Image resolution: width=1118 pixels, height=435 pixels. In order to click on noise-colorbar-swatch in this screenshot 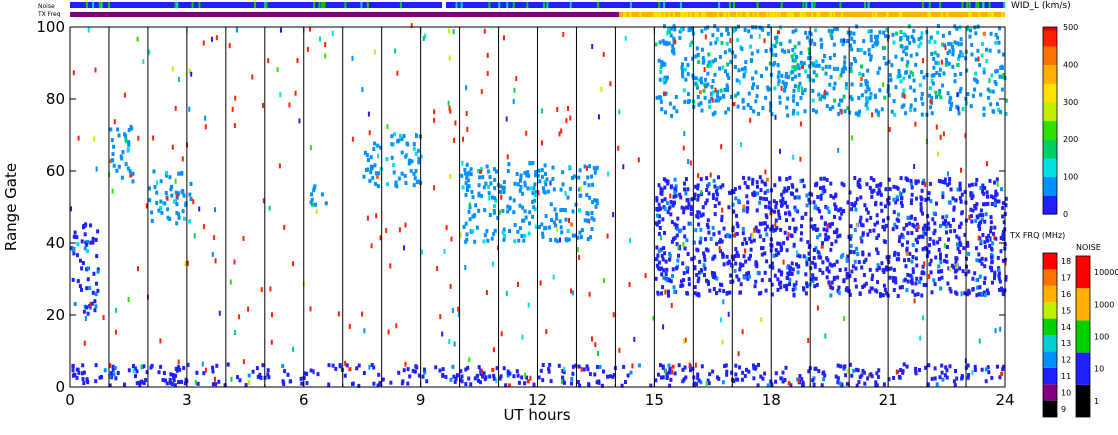, I will do `click(1083, 400)`.